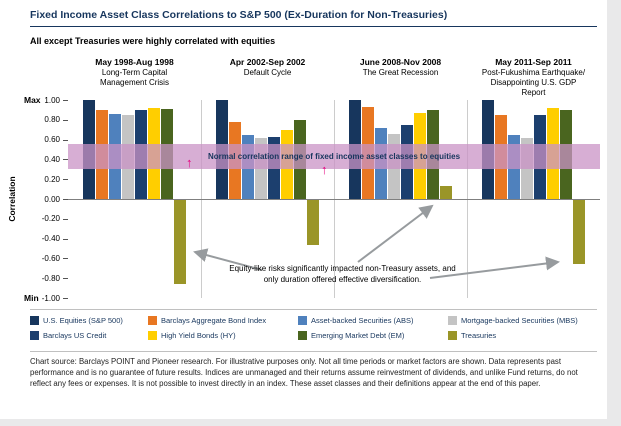 This screenshot has height=426, width=621. I want to click on group-event-label: Long-Term Capital Management Crisis, so click(134, 77).